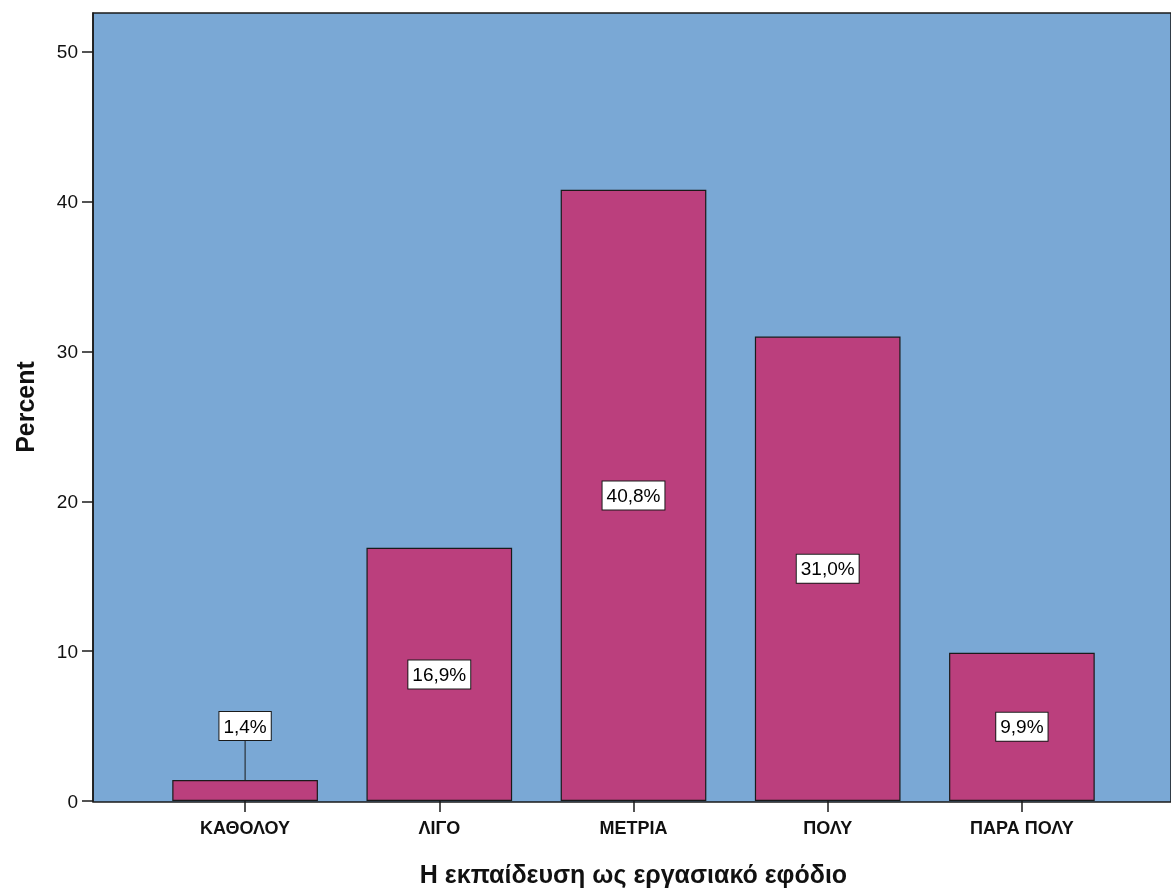 This screenshot has height=891, width=1171. What do you see at coordinates (67, 352) in the screenshot?
I see `y-tick-label: 30` at bounding box center [67, 352].